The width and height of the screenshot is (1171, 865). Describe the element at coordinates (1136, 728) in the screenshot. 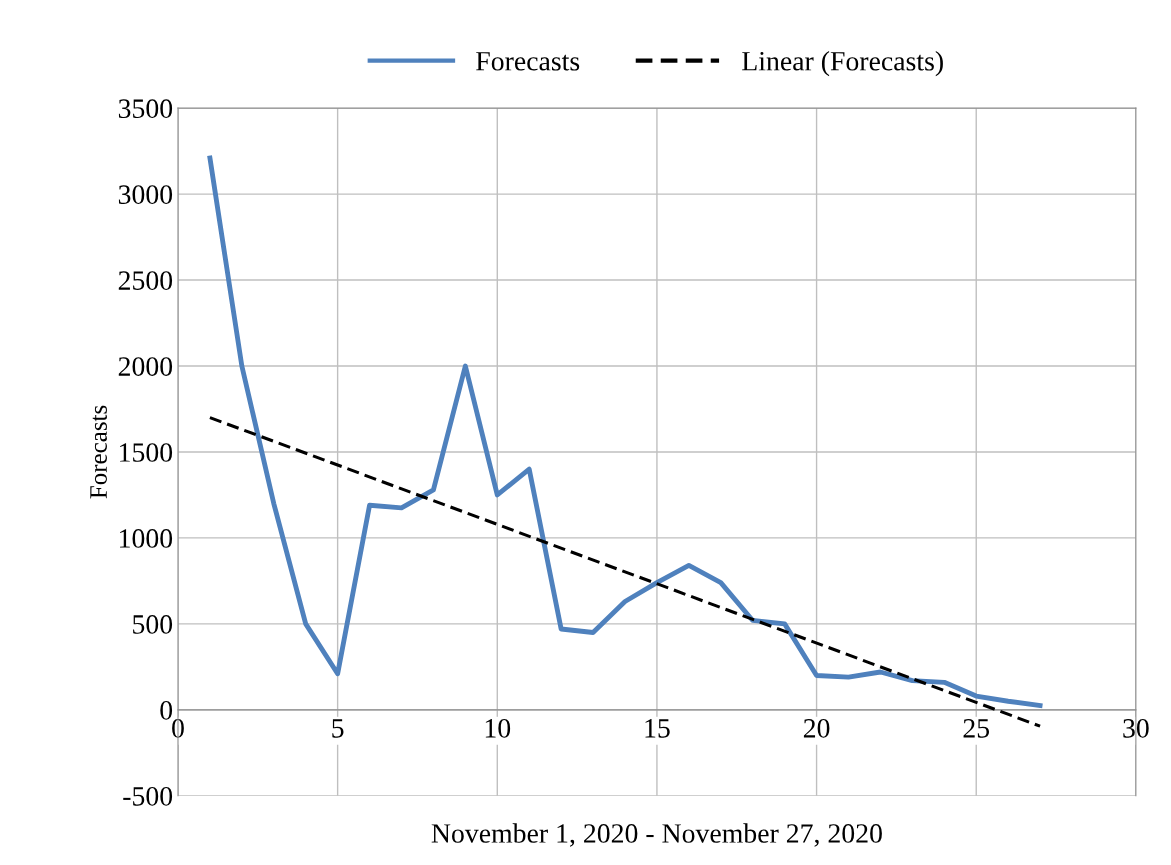

I see `x-tick-label: 30` at that location.